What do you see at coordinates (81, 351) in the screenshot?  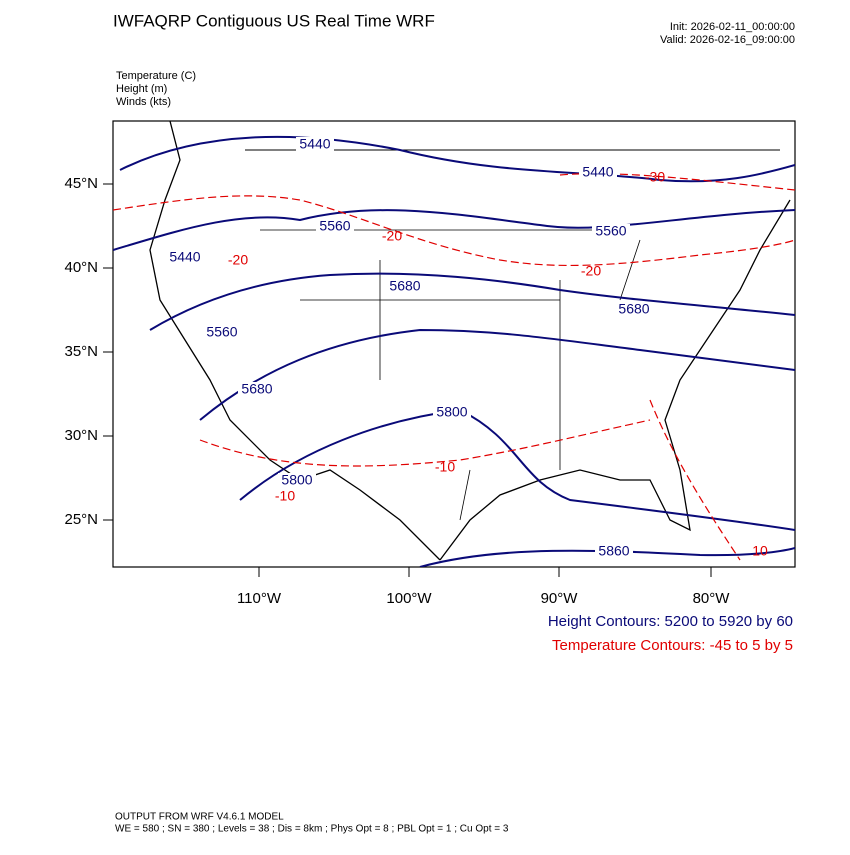 I see `lat-label: 35°N` at bounding box center [81, 351].